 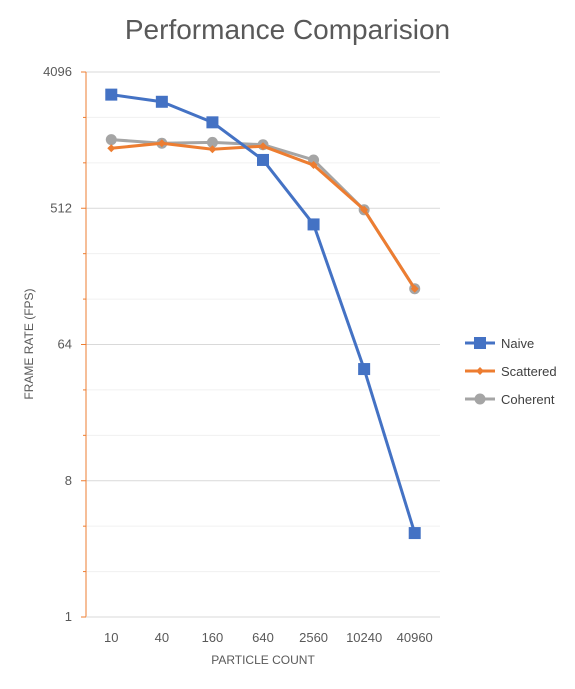 What do you see at coordinates (364, 637) in the screenshot?
I see `x-tick-label: 10240` at bounding box center [364, 637].